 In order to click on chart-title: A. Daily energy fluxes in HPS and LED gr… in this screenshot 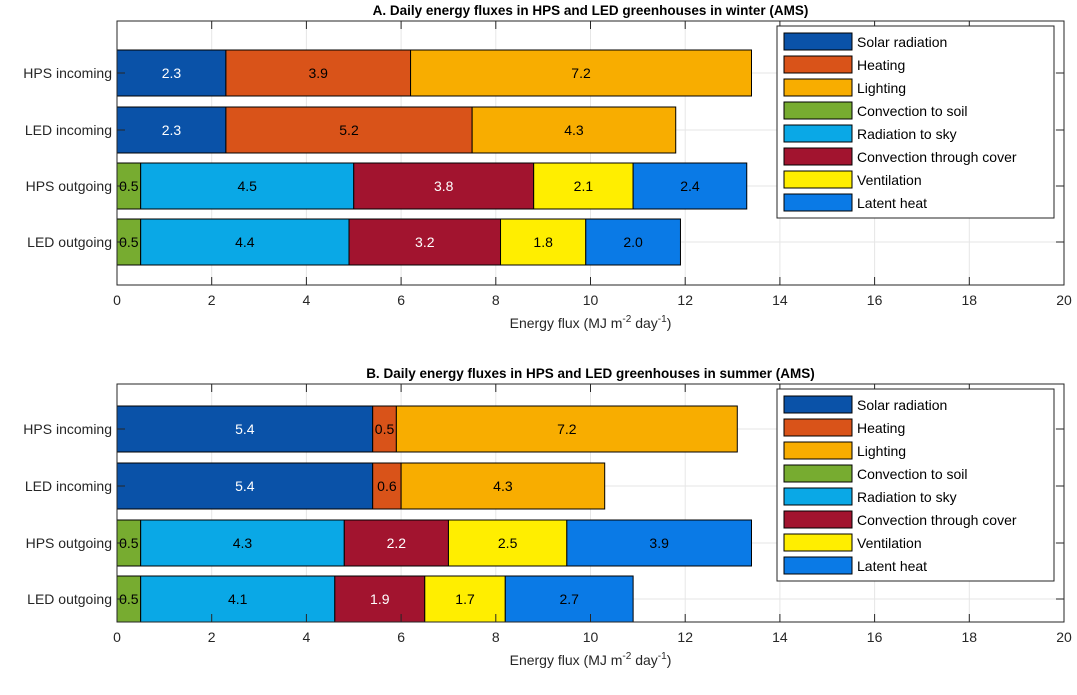, I will do `click(591, 10)`.